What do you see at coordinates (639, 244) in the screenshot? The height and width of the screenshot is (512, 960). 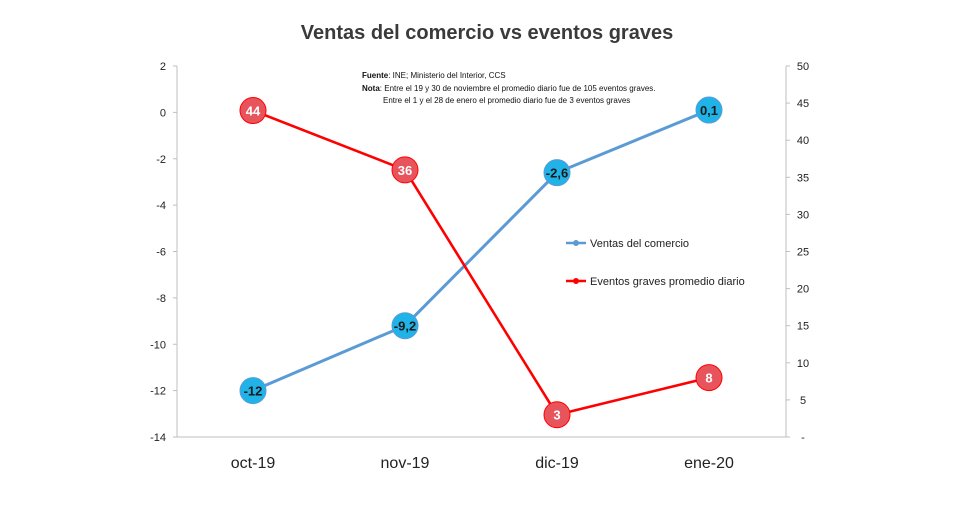 I see `legend-label: Ventas del comercio` at bounding box center [639, 244].